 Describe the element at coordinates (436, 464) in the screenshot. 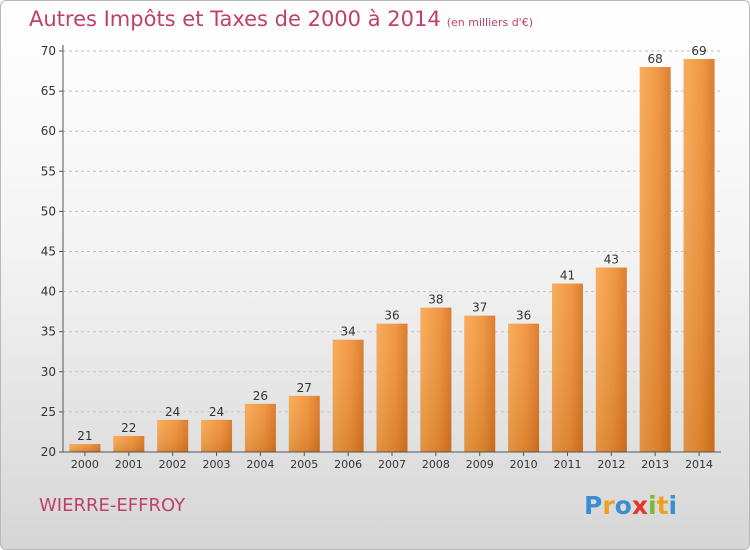

I see `x-tick-label: 2008` at that location.